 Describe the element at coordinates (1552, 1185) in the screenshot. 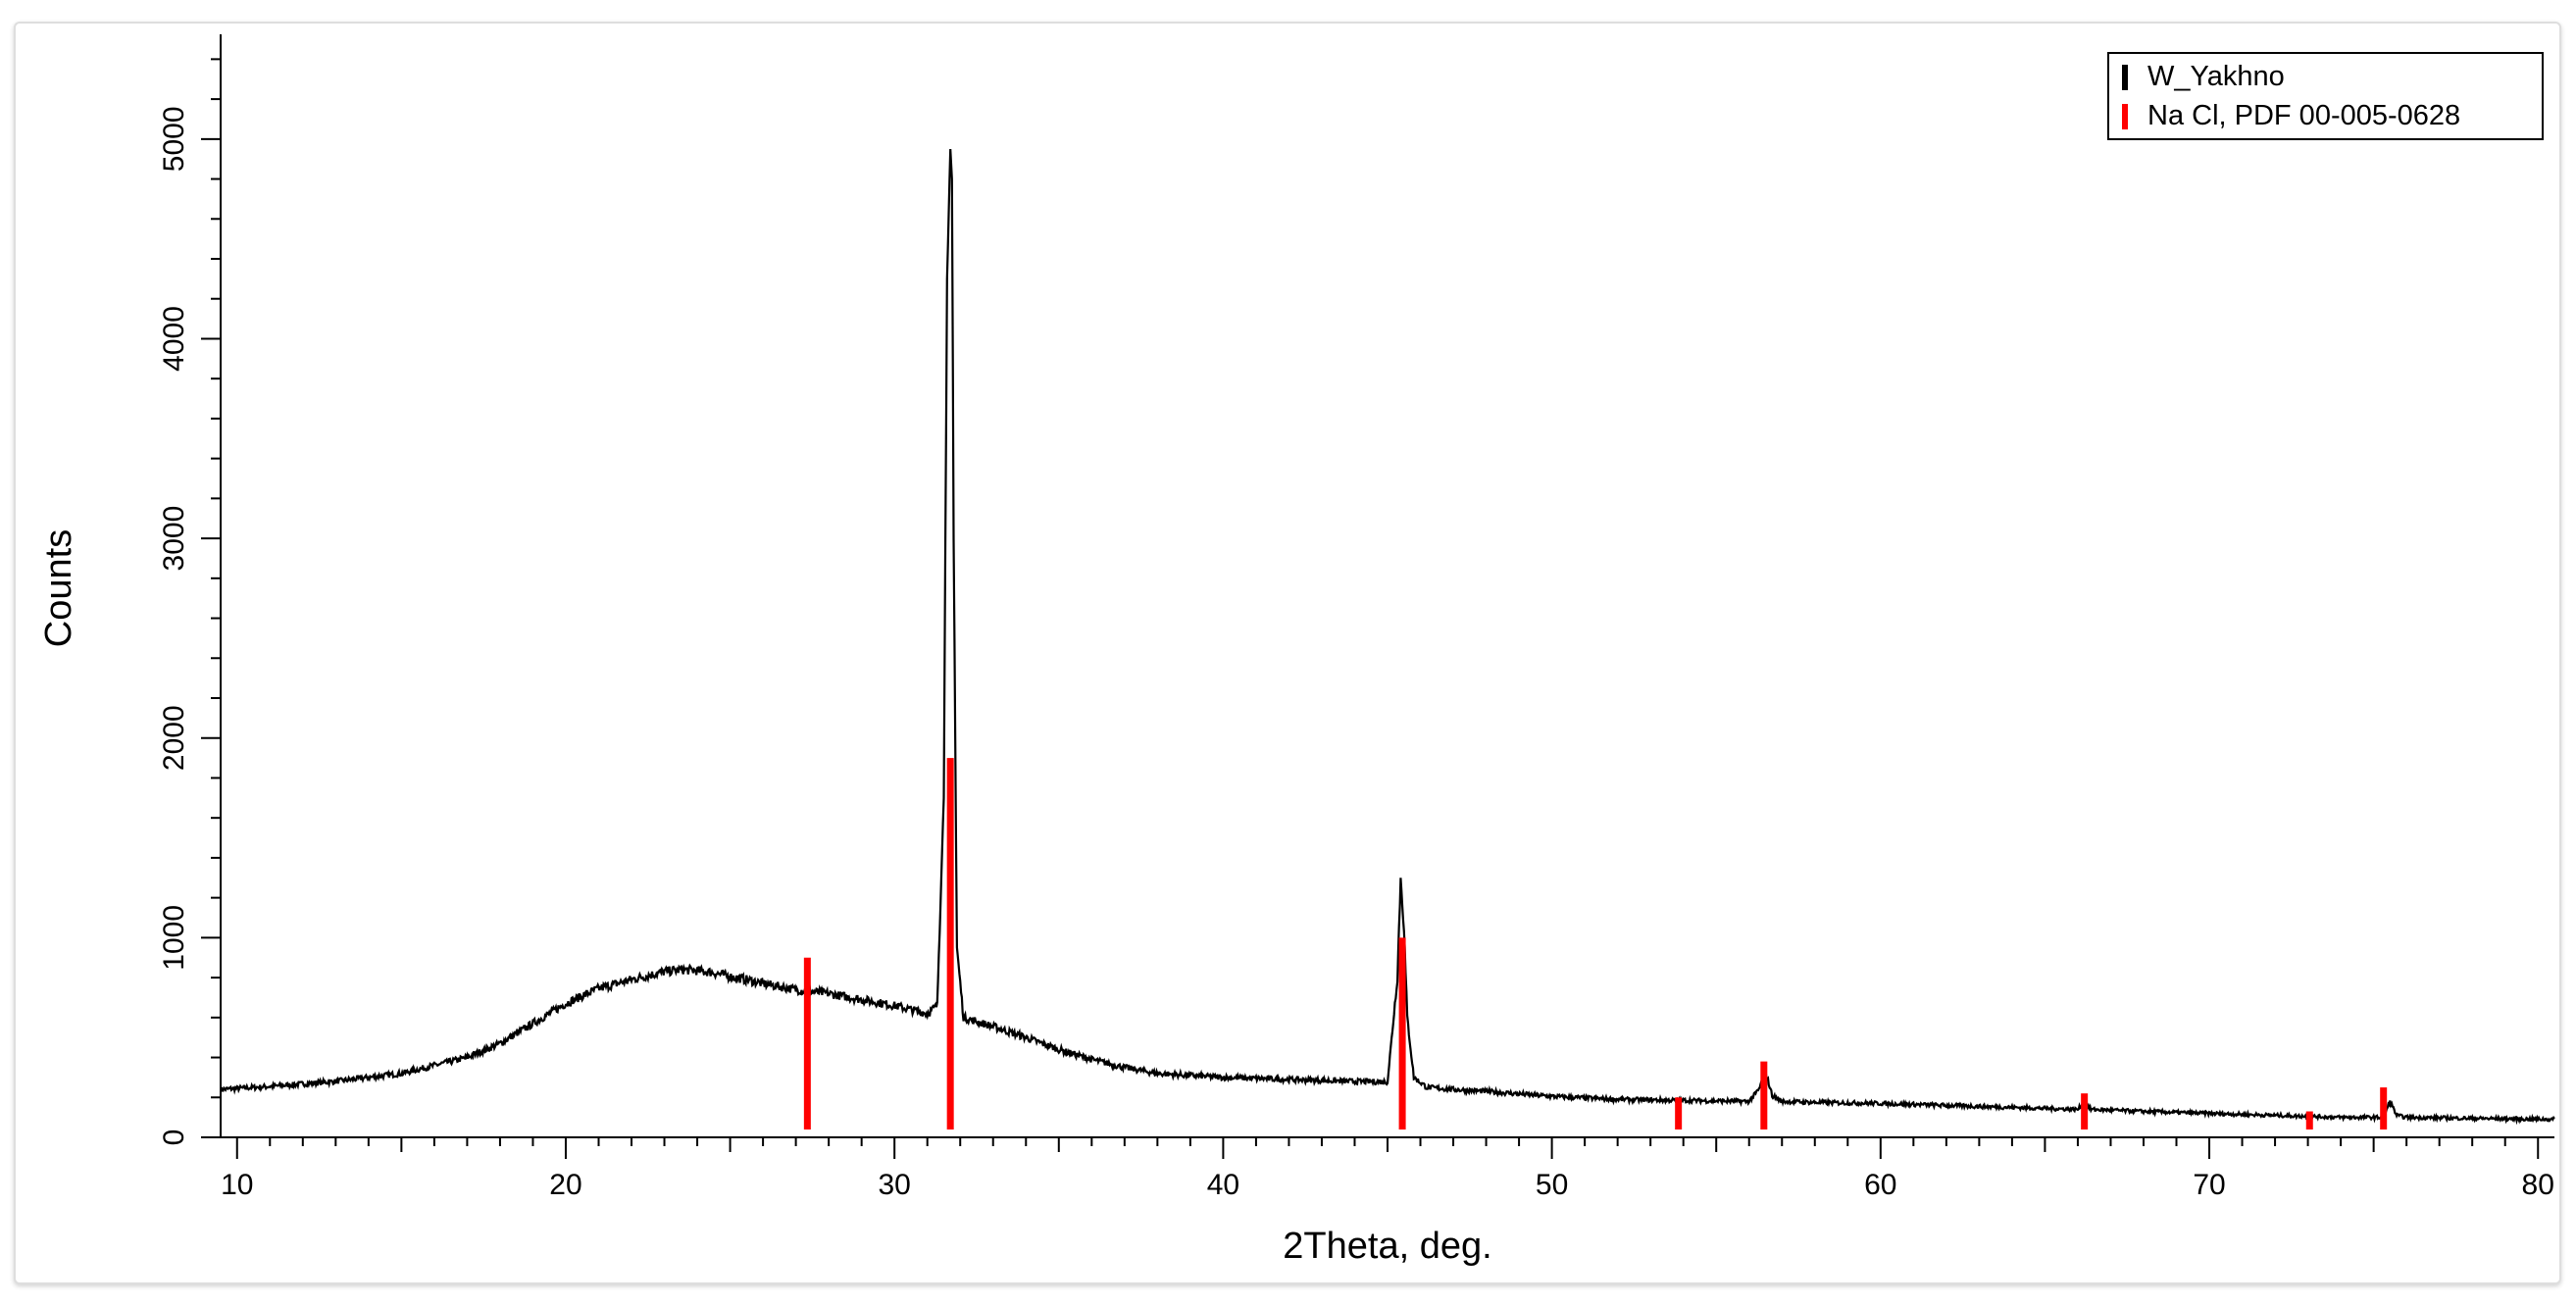

I see `x-tick-label: 50` at that location.